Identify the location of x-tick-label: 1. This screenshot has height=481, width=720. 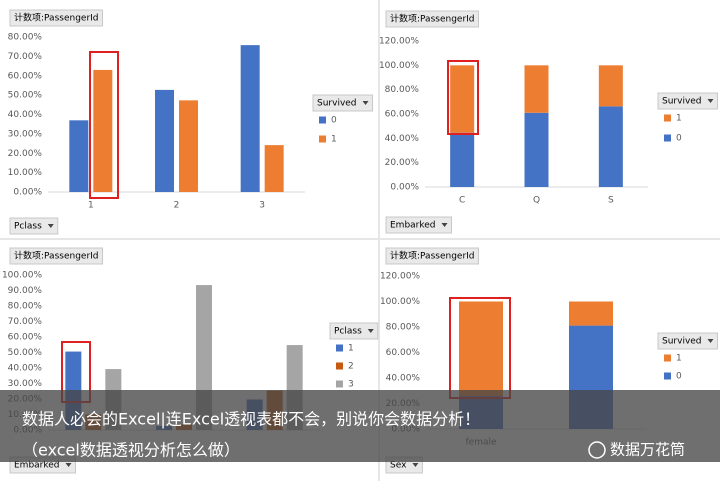
(91, 206).